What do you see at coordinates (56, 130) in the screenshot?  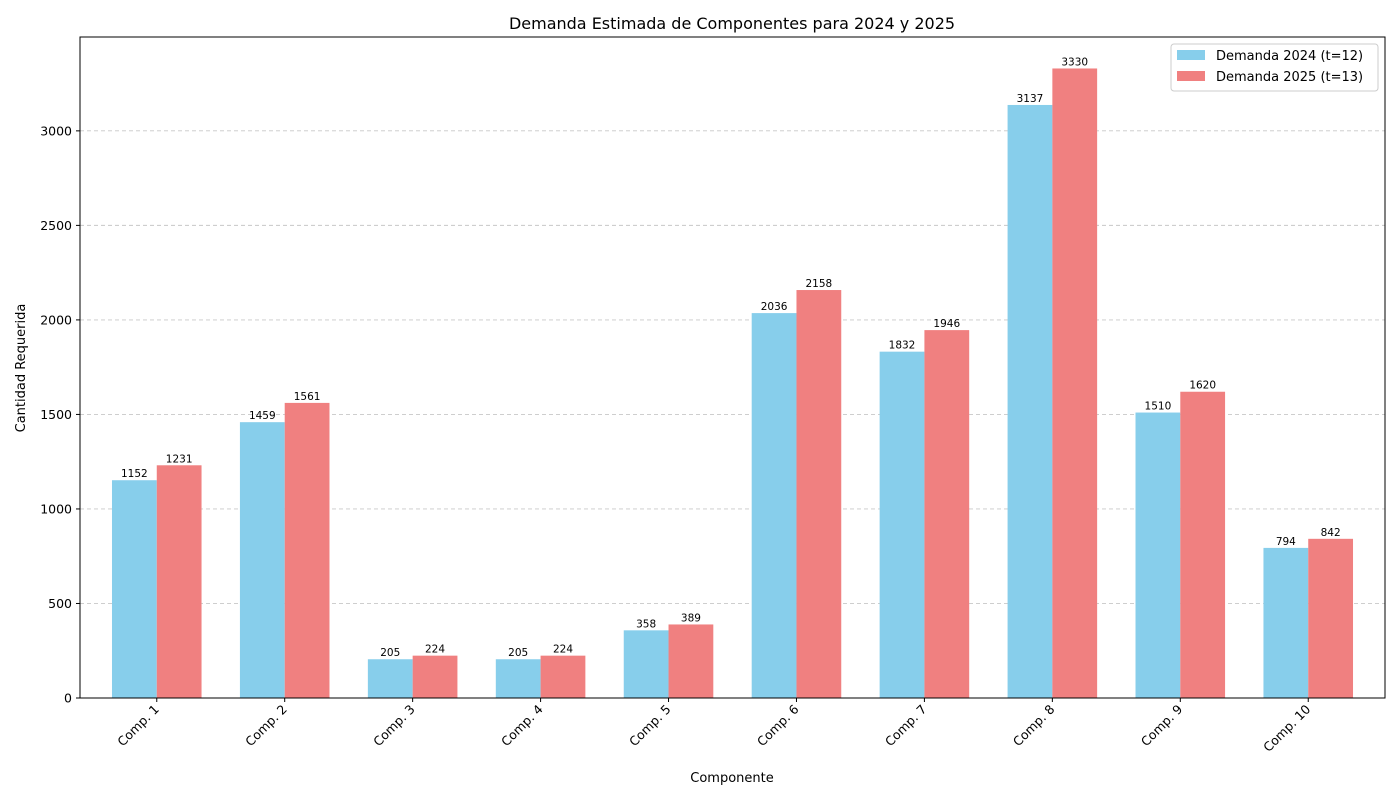 I see `y-tick-label: 3000` at bounding box center [56, 130].